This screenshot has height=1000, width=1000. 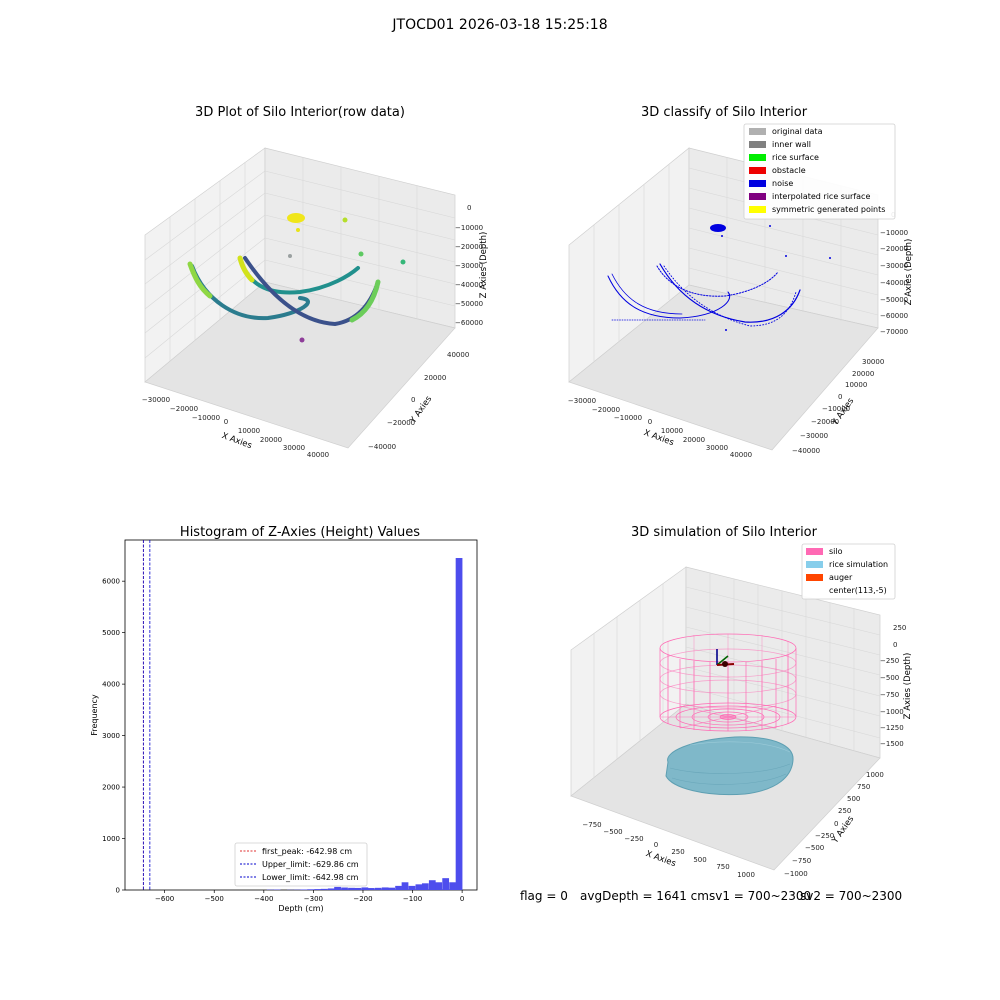 What do you see at coordinates (214, 899) in the screenshot?
I see `x-tick-label: −500` at bounding box center [214, 899].